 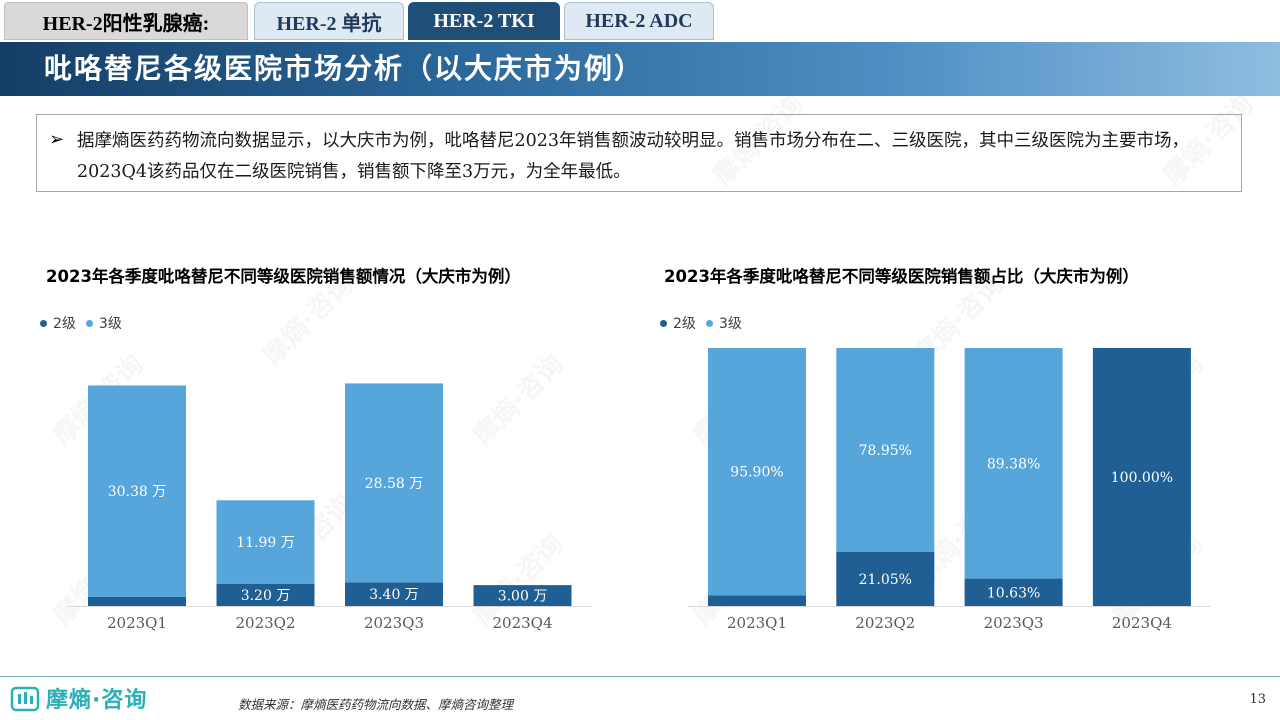 I want to click on bar-left-level3-2023q2, so click(x=265, y=542).